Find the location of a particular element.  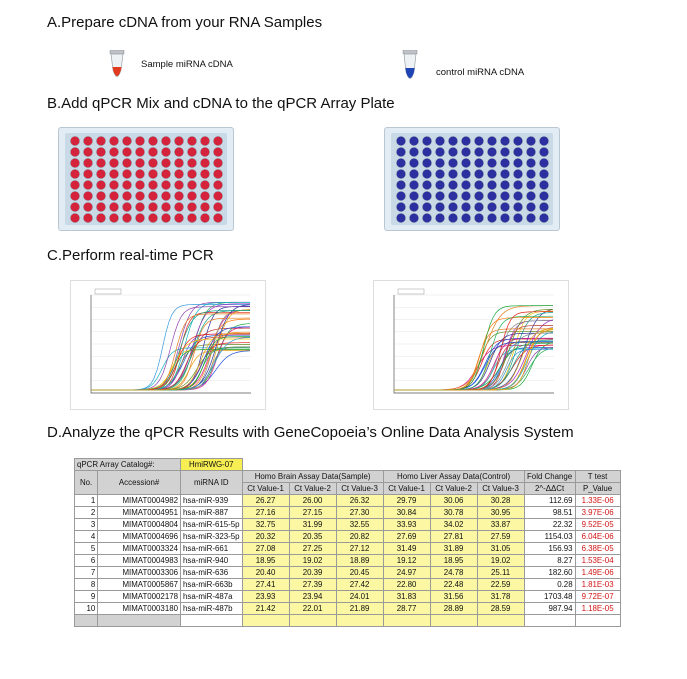

brain-ct2-cell: 22.01 is located at coordinates (312, 608).